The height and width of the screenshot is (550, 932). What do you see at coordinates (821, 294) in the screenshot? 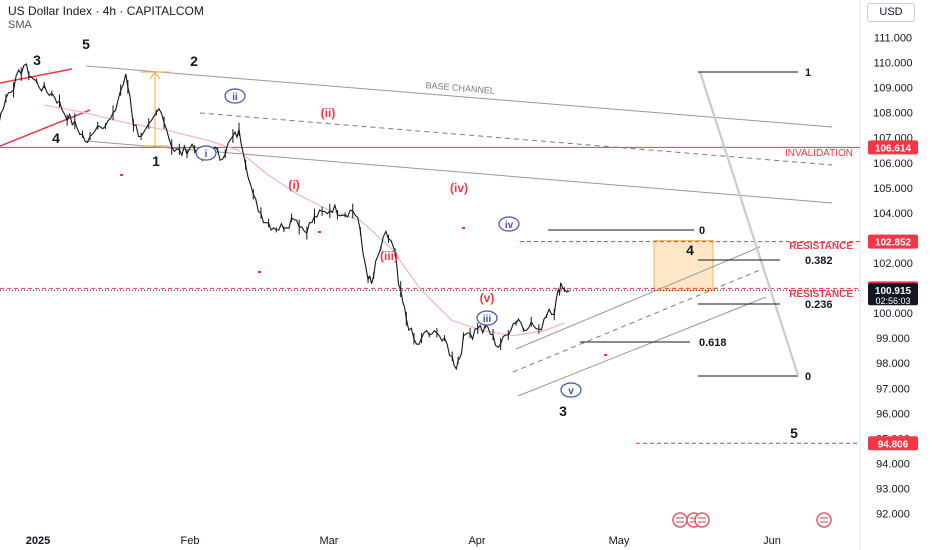
I see `resistance-label-lower: RESISTANCE` at bounding box center [821, 294].